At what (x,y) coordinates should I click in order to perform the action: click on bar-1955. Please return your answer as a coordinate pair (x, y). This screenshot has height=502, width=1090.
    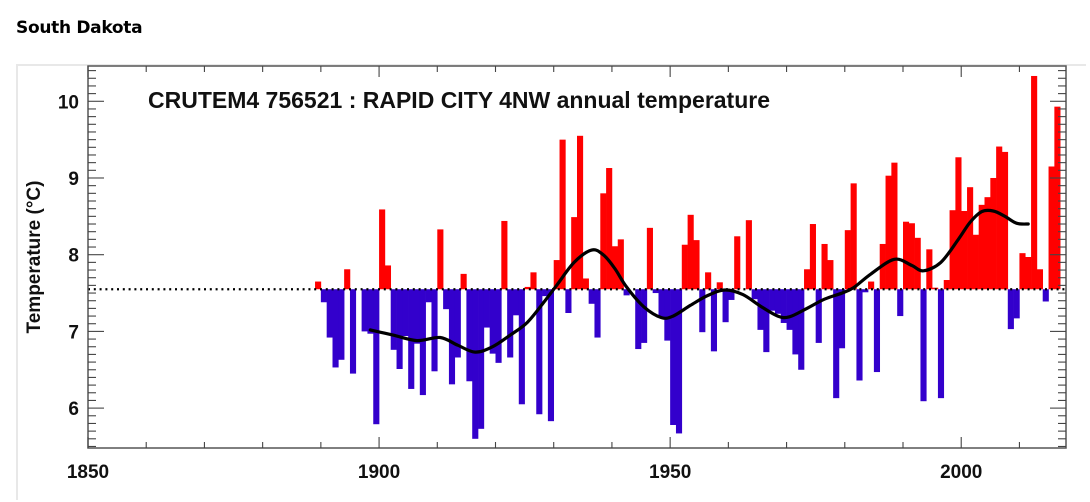
    Looking at the image, I should click on (702, 311).